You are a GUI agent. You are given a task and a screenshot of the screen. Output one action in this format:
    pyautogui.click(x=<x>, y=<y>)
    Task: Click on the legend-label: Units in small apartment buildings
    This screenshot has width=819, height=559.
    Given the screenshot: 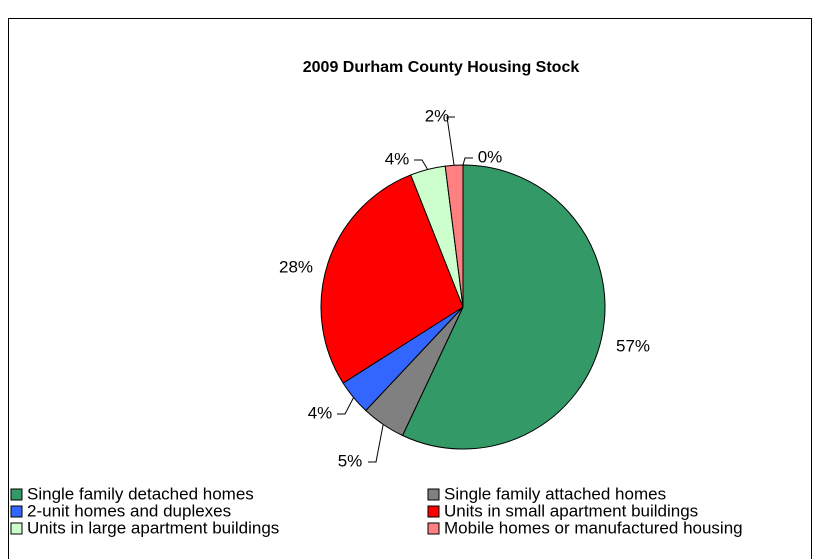 What is the action you would take?
    pyautogui.click(x=571, y=510)
    